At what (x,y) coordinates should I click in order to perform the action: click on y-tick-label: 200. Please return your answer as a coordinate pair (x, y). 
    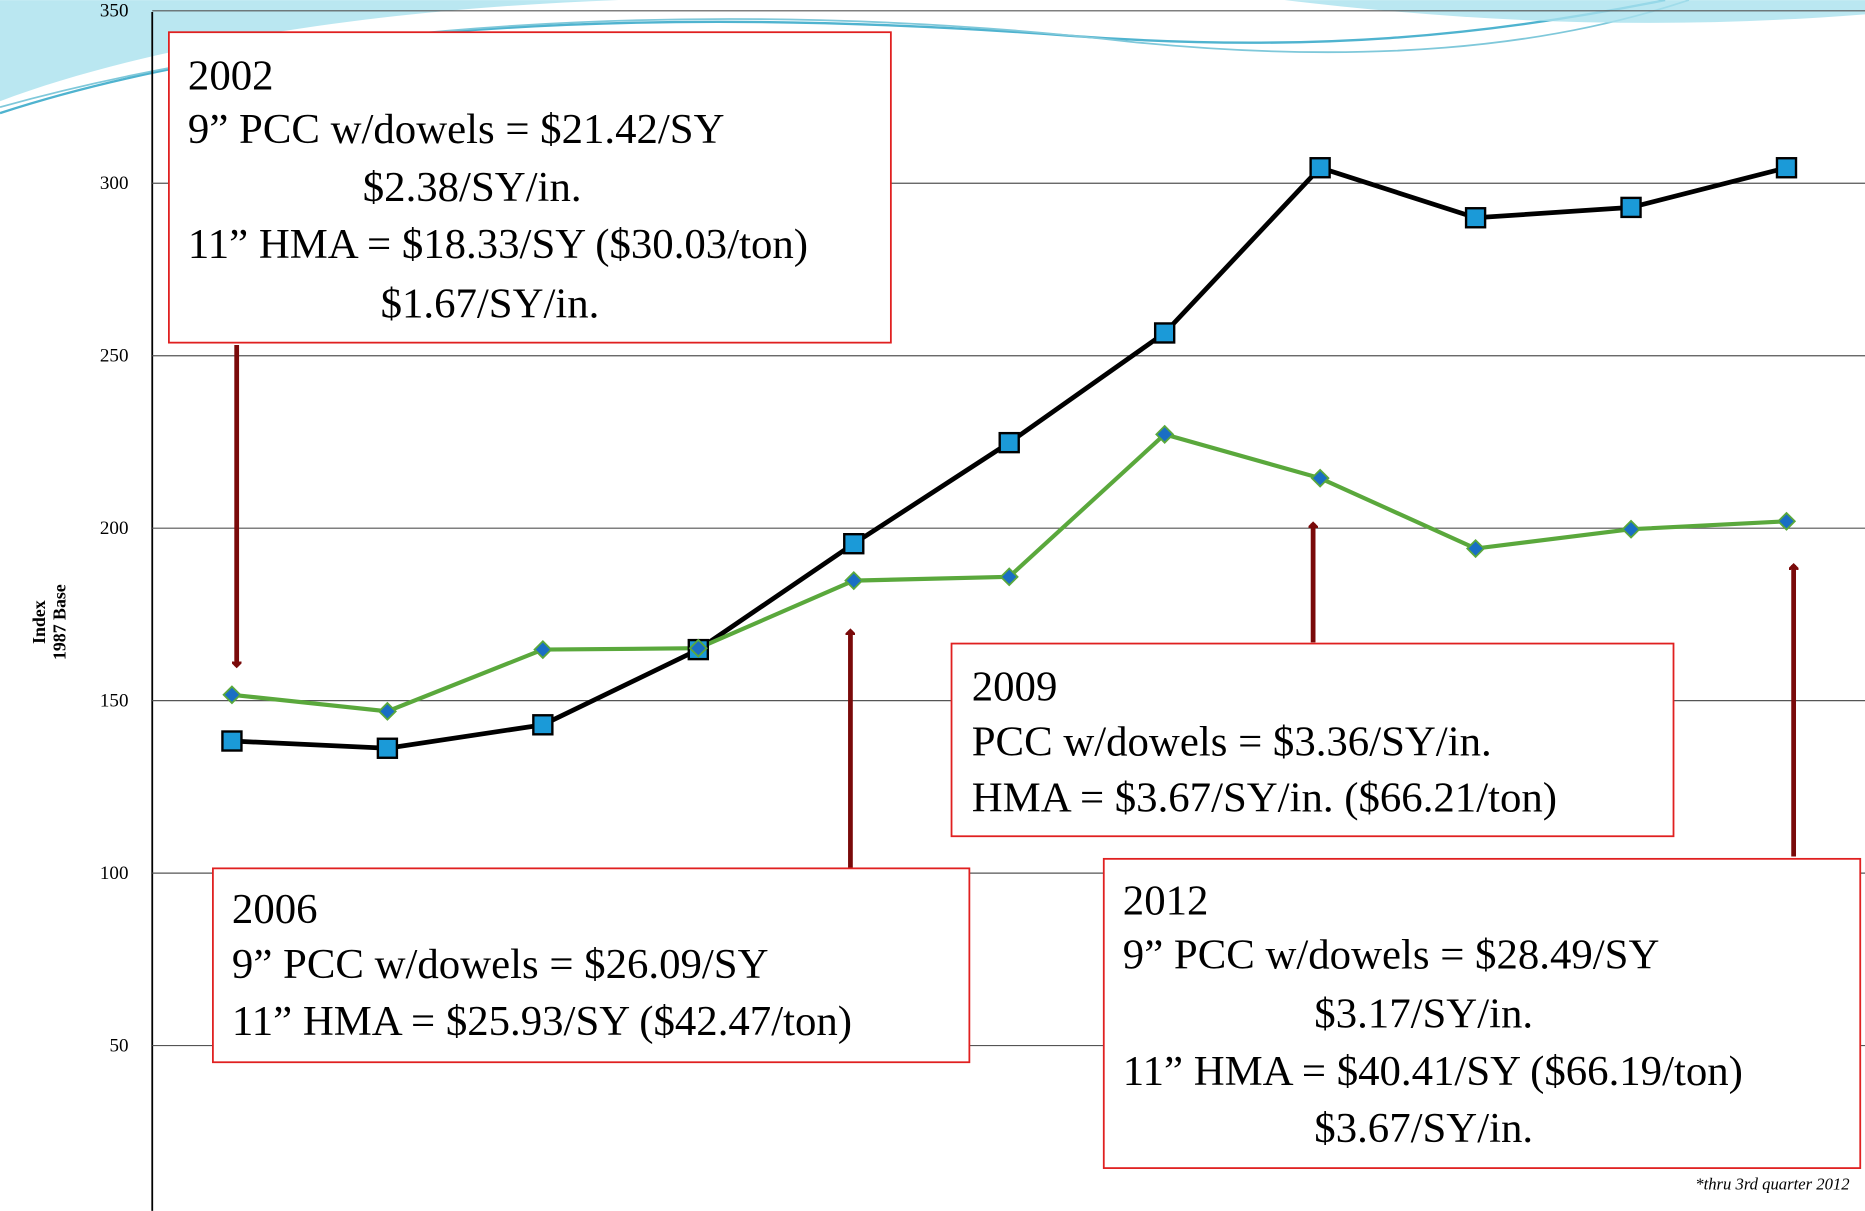
    Looking at the image, I should click on (114, 528).